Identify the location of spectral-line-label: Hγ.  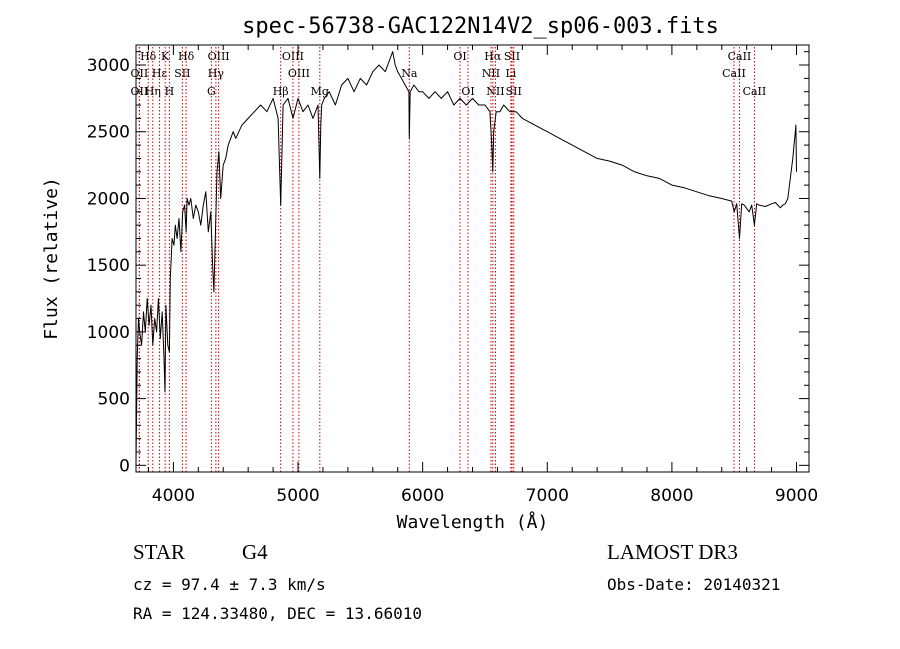
(216, 73).